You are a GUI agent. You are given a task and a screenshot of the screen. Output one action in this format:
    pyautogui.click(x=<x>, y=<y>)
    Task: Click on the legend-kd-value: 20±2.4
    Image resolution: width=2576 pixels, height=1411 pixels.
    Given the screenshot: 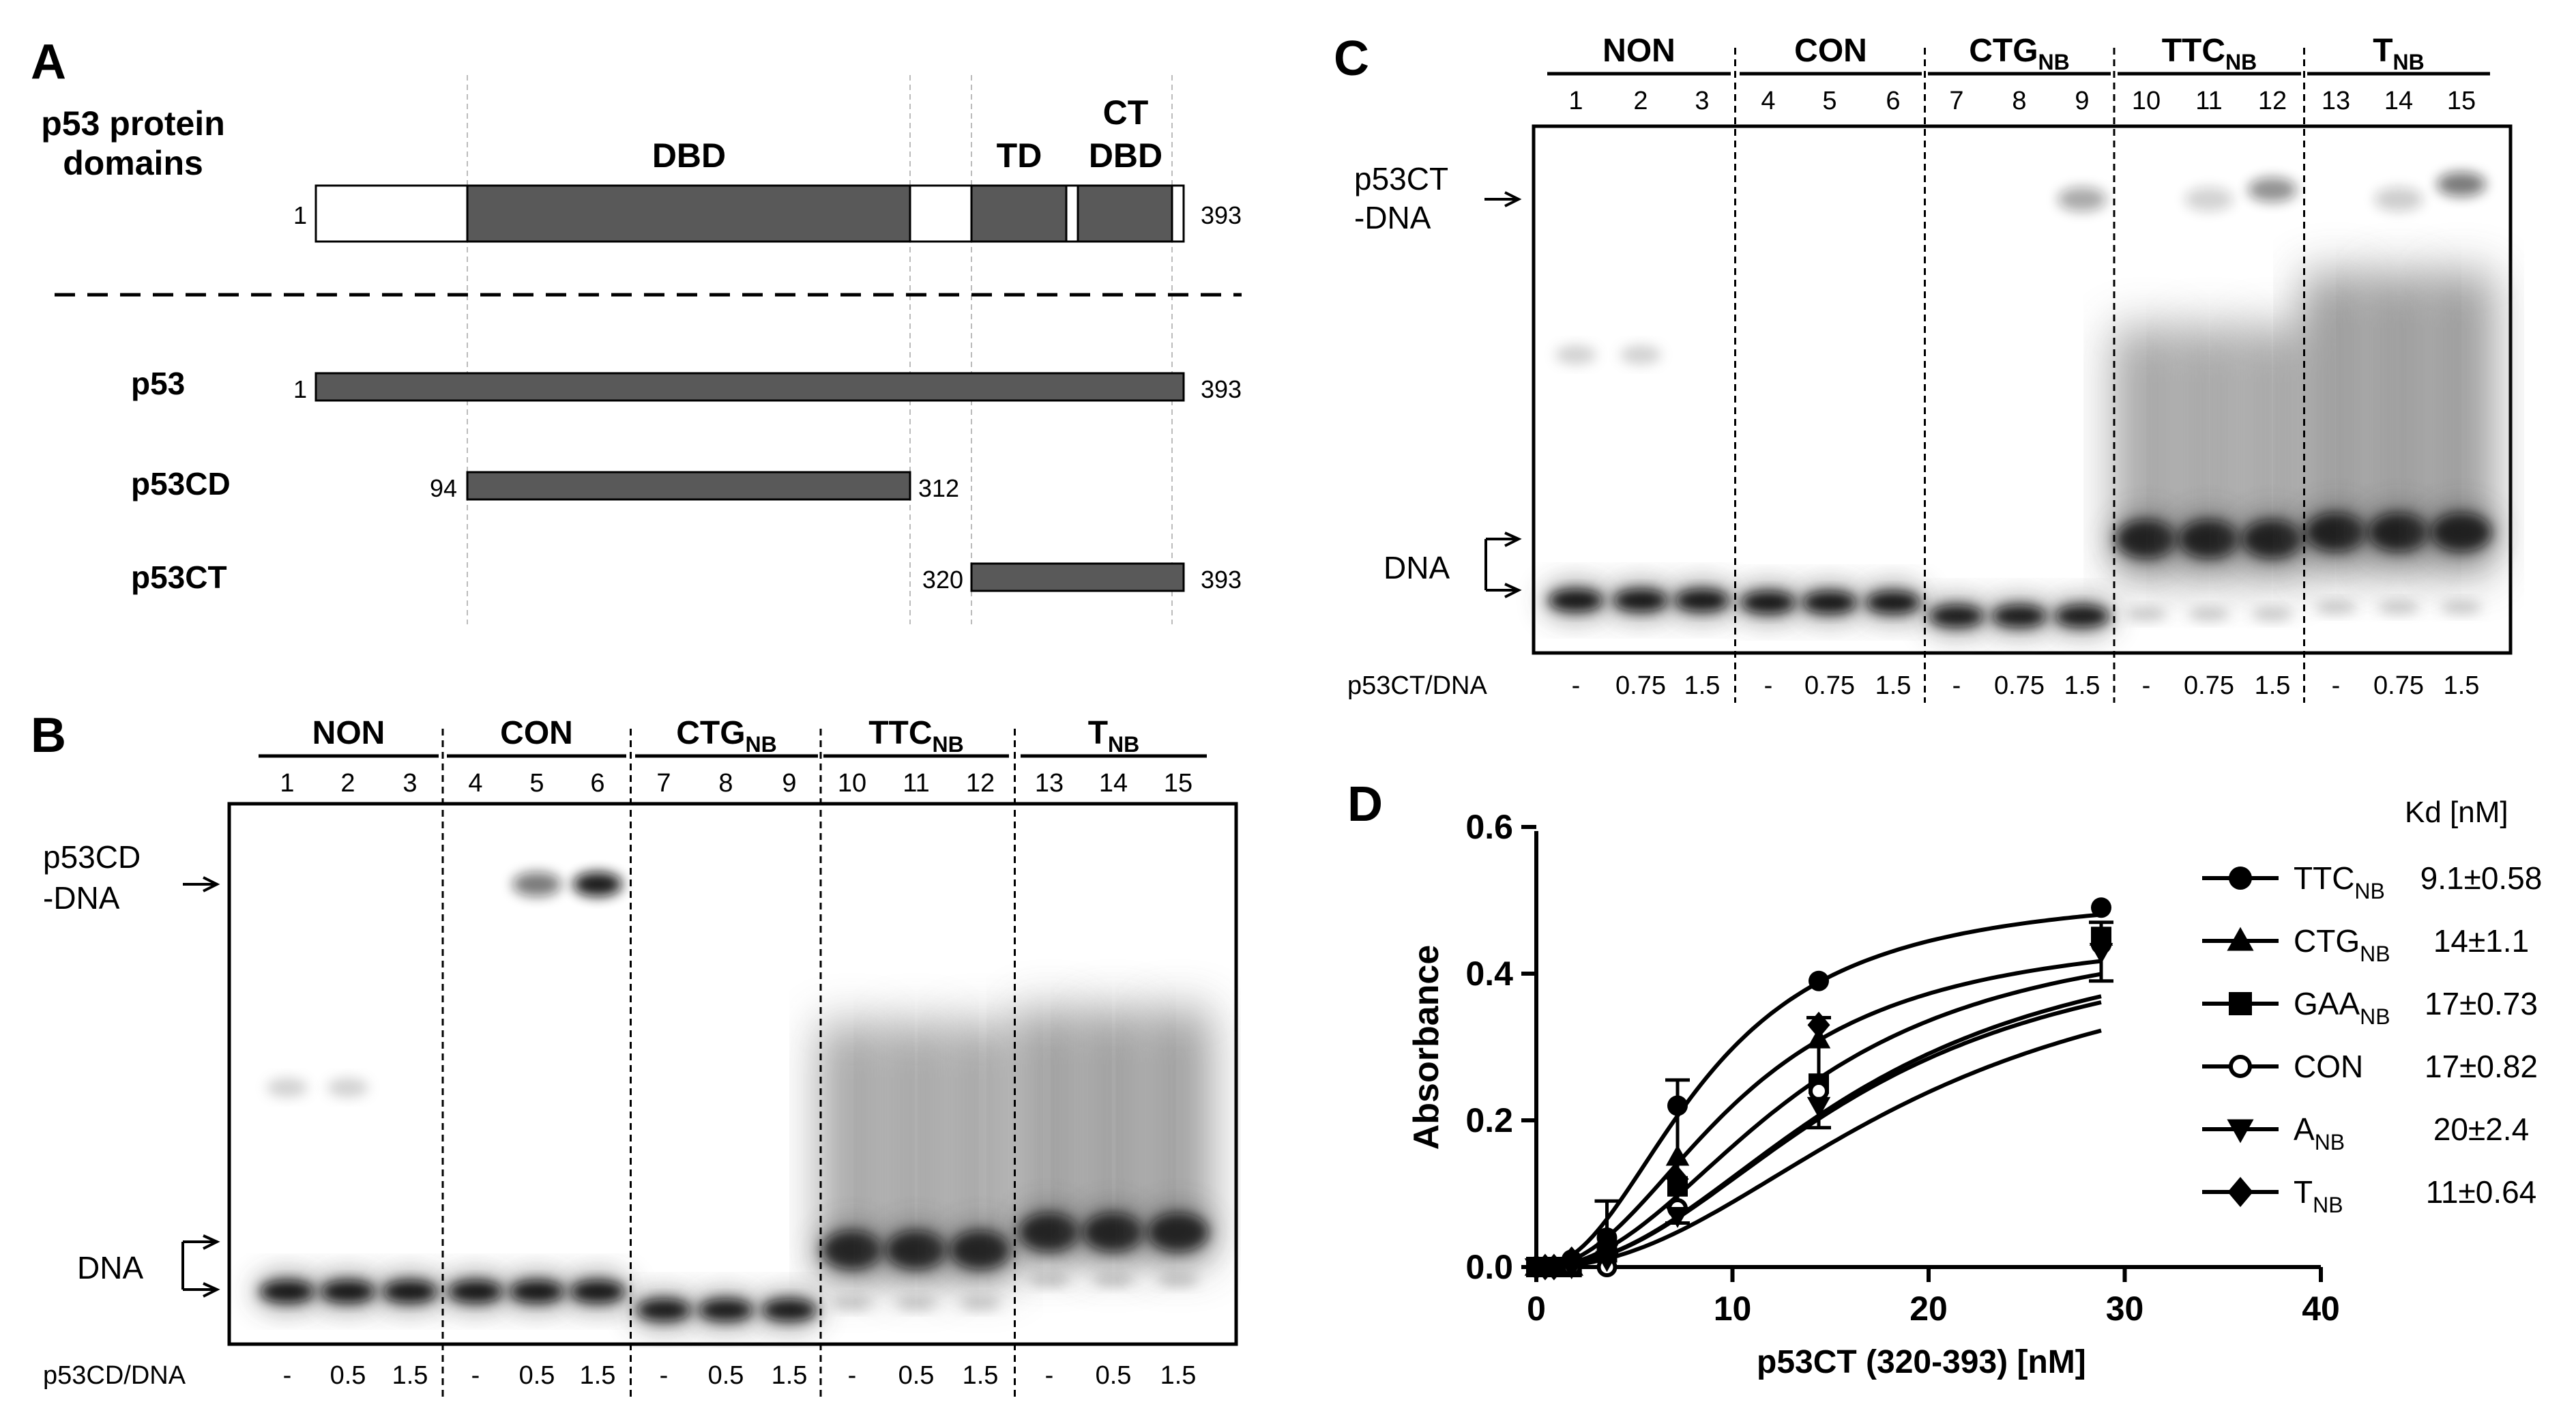 What is the action you would take?
    pyautogui.click(x=2481, y=1129)
    